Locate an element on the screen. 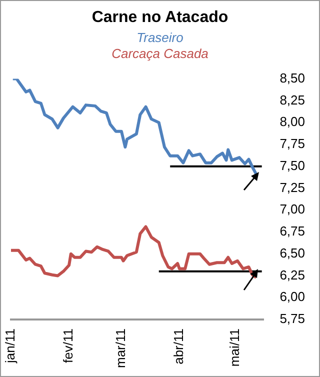  x-tick-label: abr/11 is located at coordinates (178, 346).